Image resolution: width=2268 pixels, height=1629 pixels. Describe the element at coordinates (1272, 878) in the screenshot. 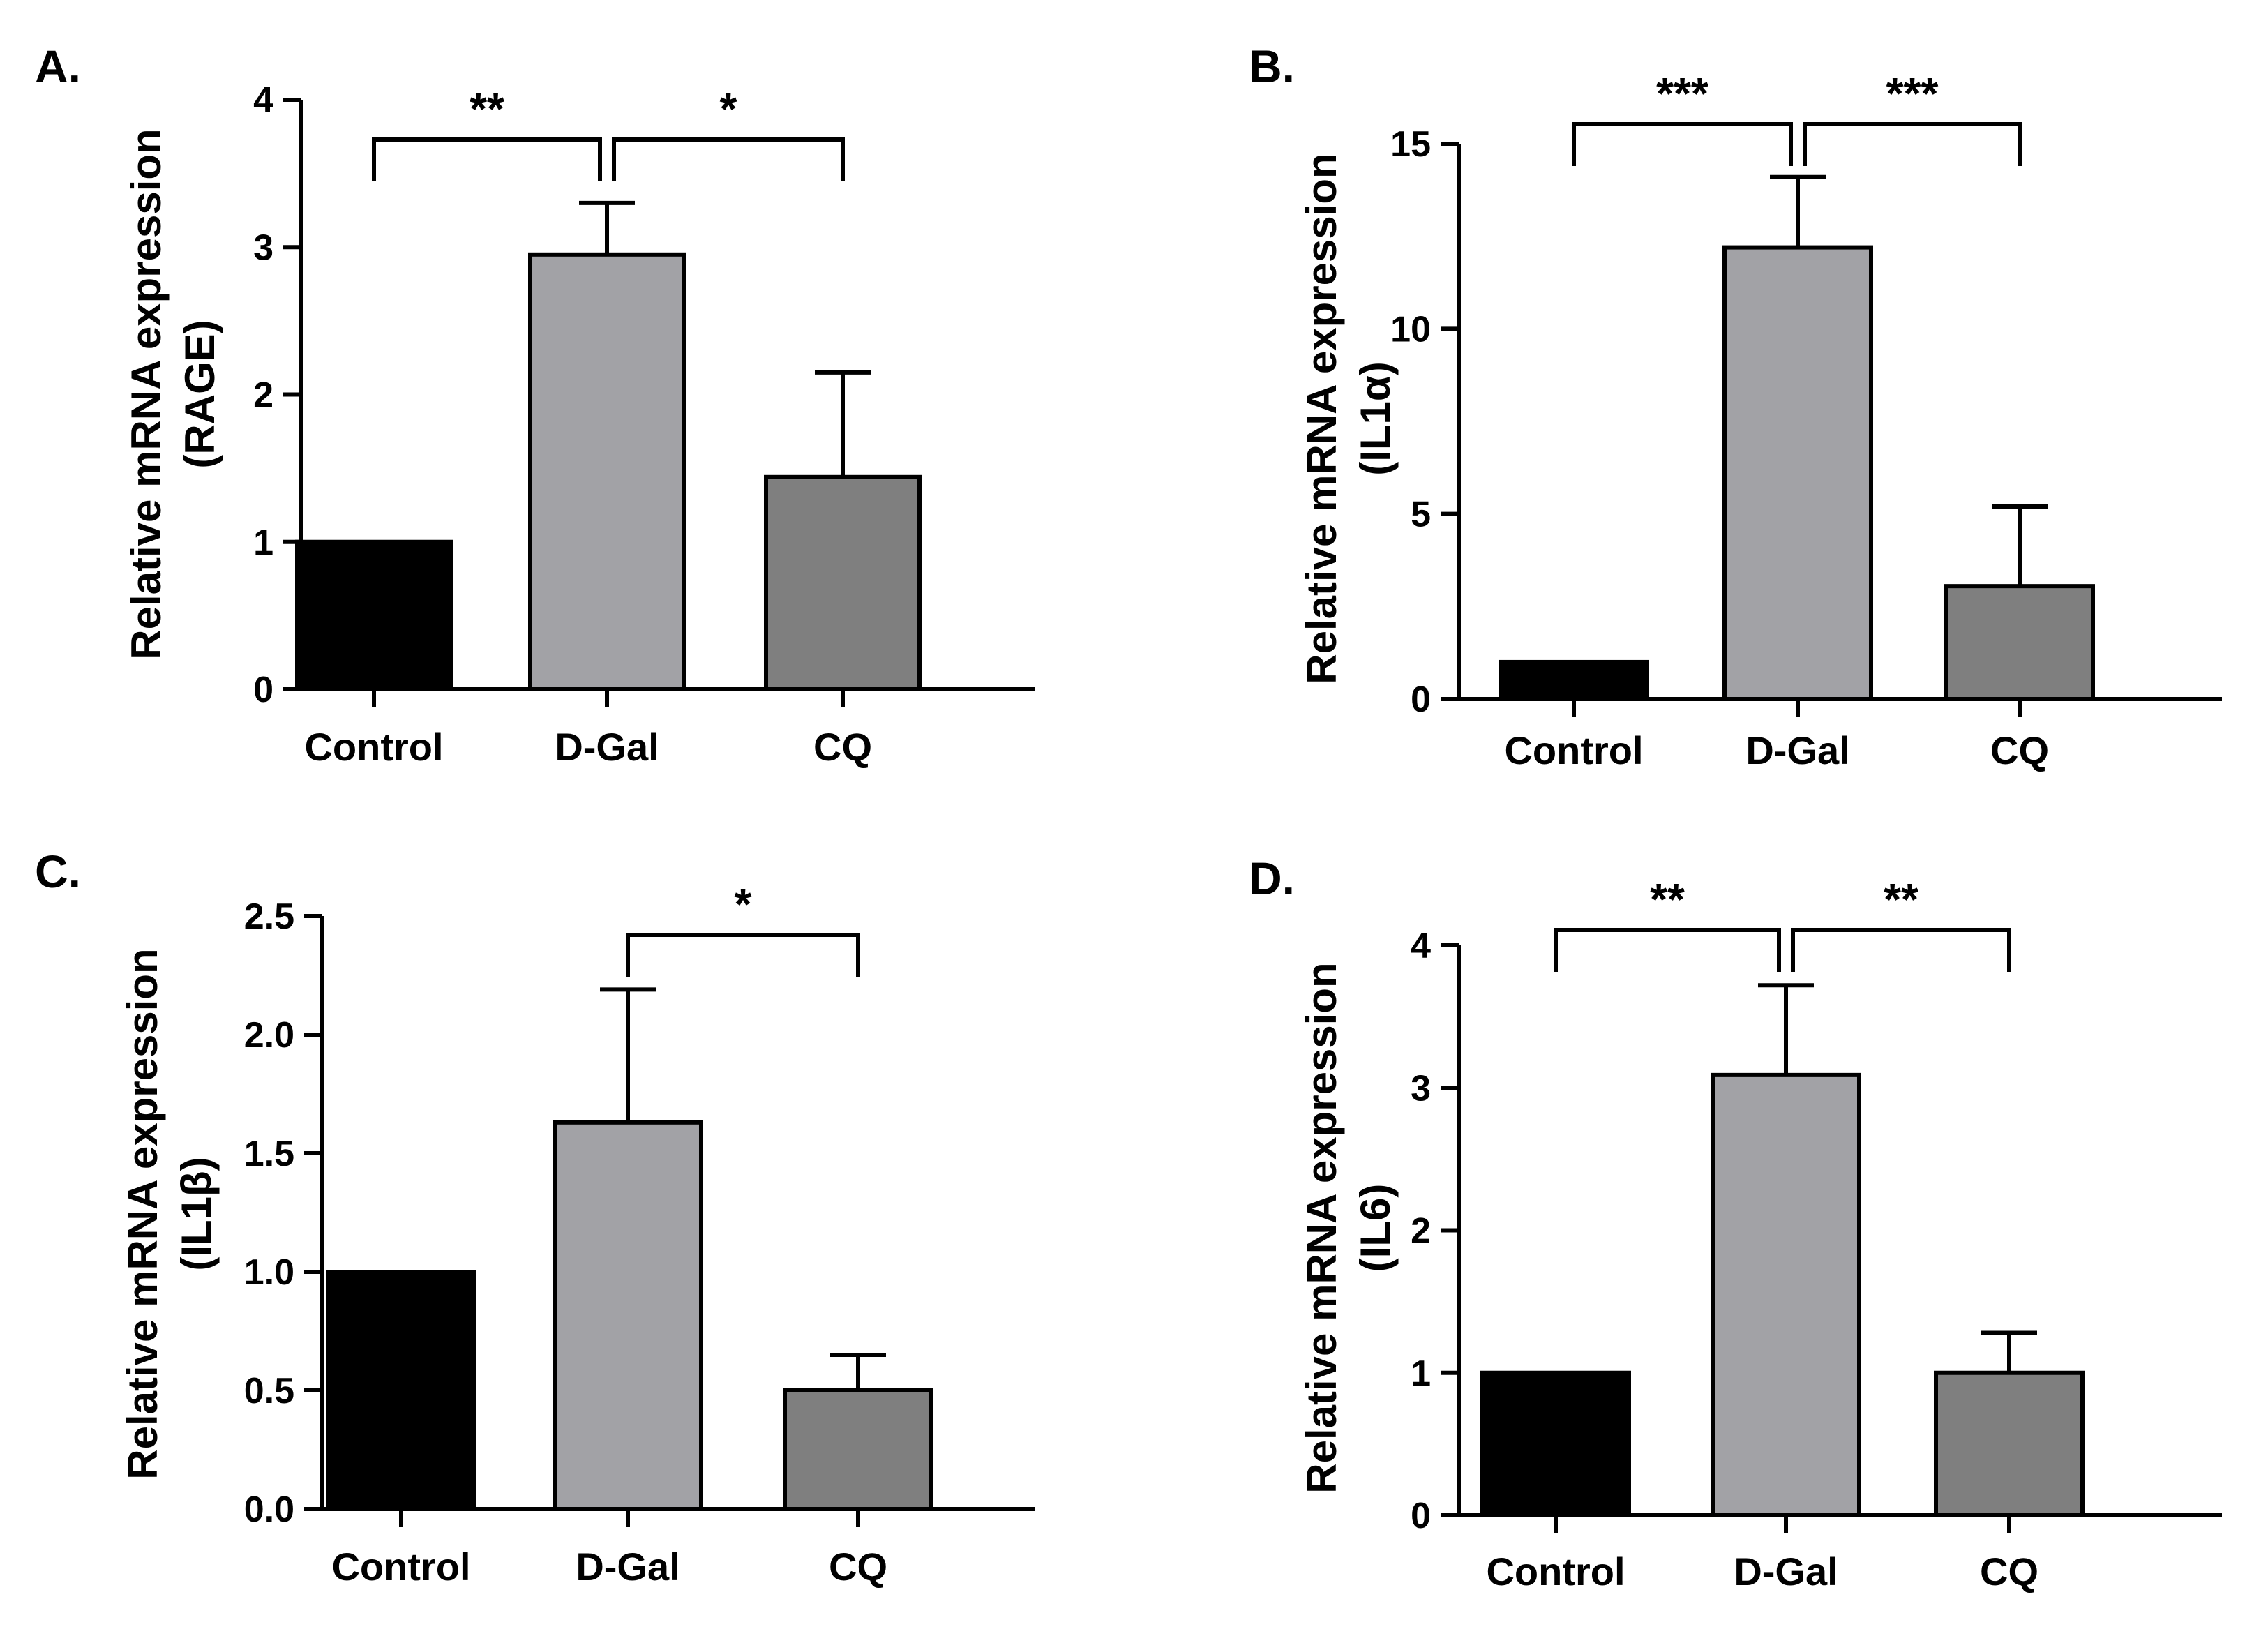

I see `panel-label: D.` at that location.